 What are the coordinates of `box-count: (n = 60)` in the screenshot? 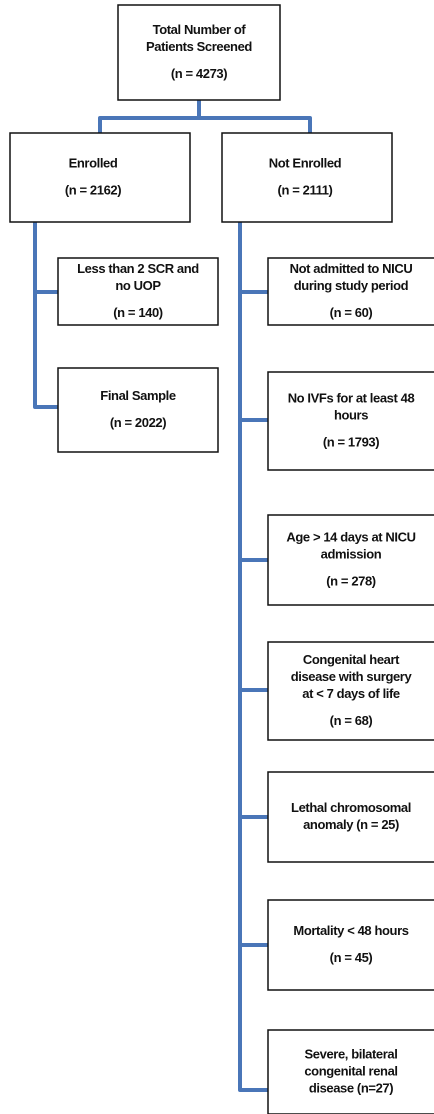 It's located at (351, 312).